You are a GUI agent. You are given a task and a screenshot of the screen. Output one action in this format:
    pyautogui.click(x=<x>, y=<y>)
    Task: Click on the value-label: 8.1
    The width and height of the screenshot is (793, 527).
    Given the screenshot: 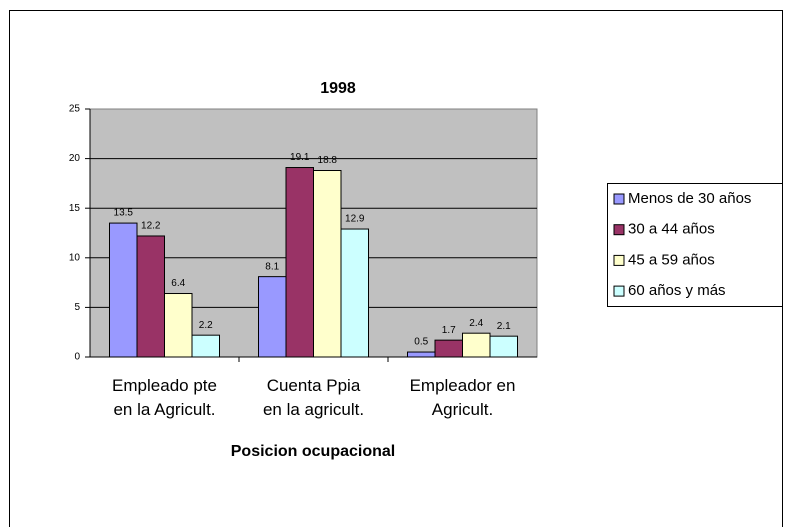 What is the action you would take?
    pyautogui.click(x=272, y=266)
    